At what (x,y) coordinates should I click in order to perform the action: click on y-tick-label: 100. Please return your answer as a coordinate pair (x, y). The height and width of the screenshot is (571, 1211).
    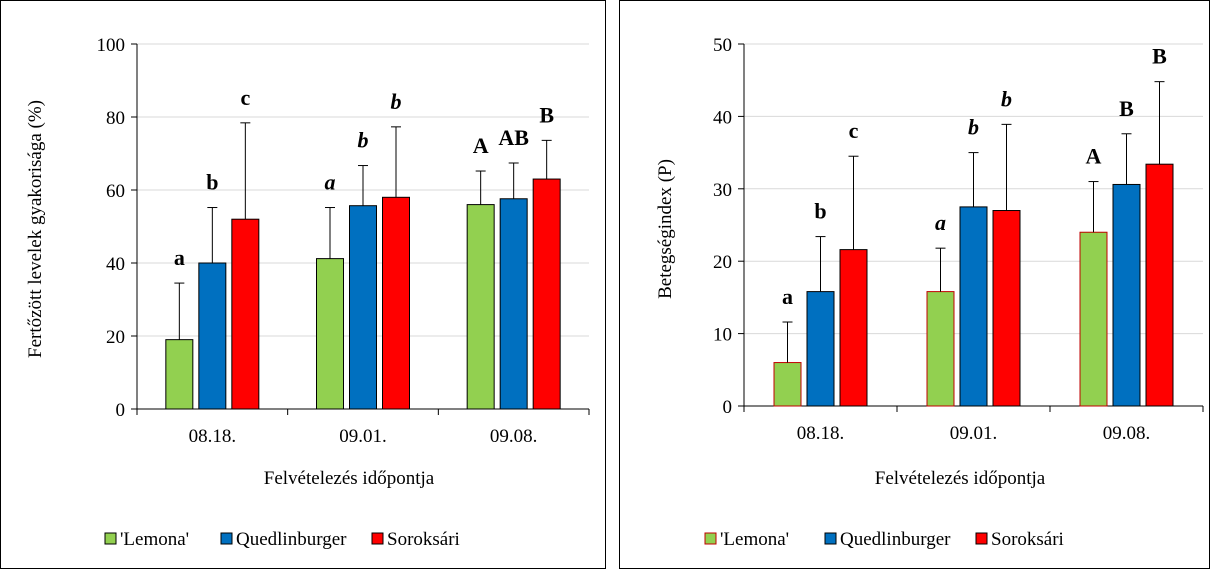
    Looking at the image, I should click on (111, 45).